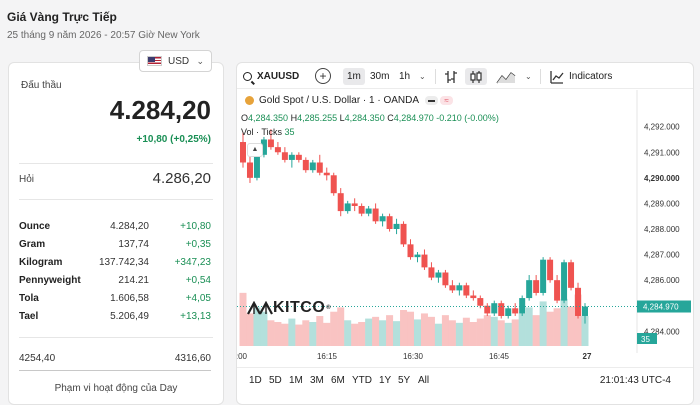  I want to click on chevron-up-icon: ▲, so click(255, 149).